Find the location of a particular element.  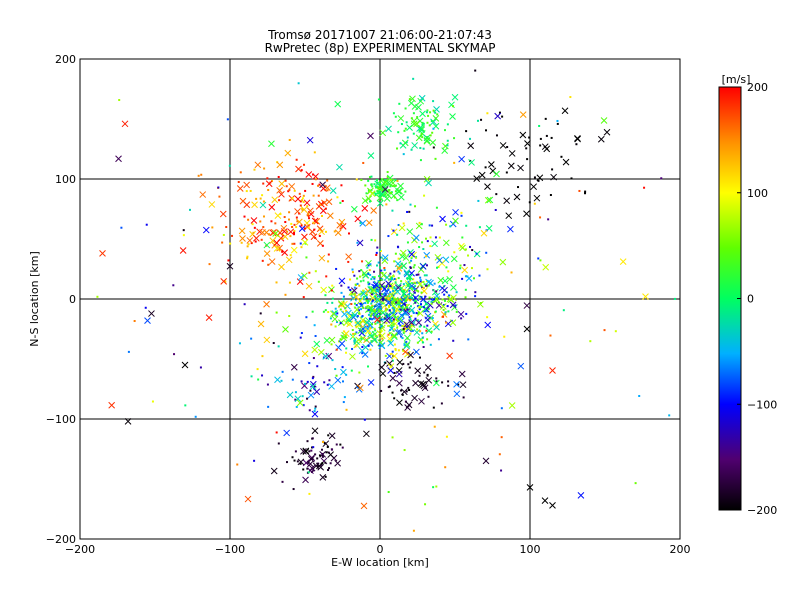

x-tick-label: 0 is located at coordinates (380, 549).